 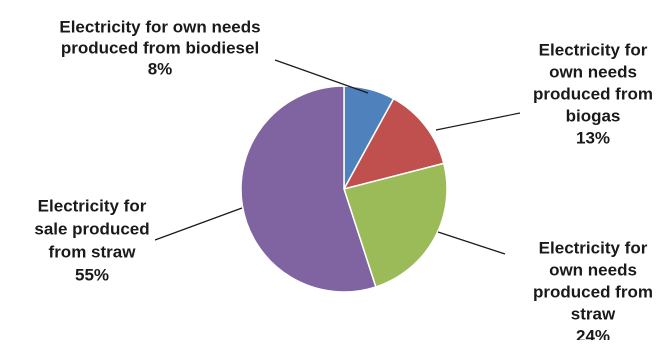 I want to click on slice-label-2-line-0: Electricity for, so click(x=593, y=247).